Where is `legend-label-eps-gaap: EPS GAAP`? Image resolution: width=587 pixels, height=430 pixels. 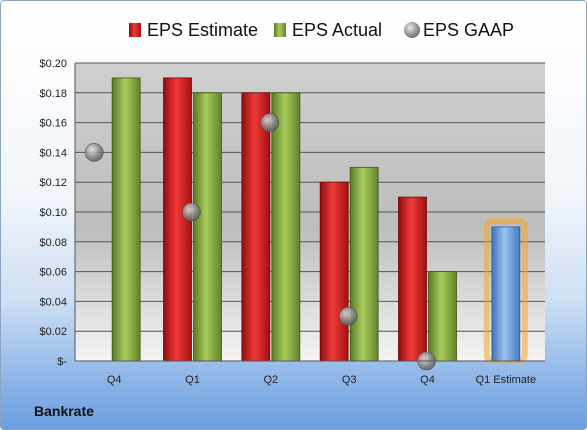
legend-label-eps-gaap: EPS GAAP is located at coordinates (468, 30).